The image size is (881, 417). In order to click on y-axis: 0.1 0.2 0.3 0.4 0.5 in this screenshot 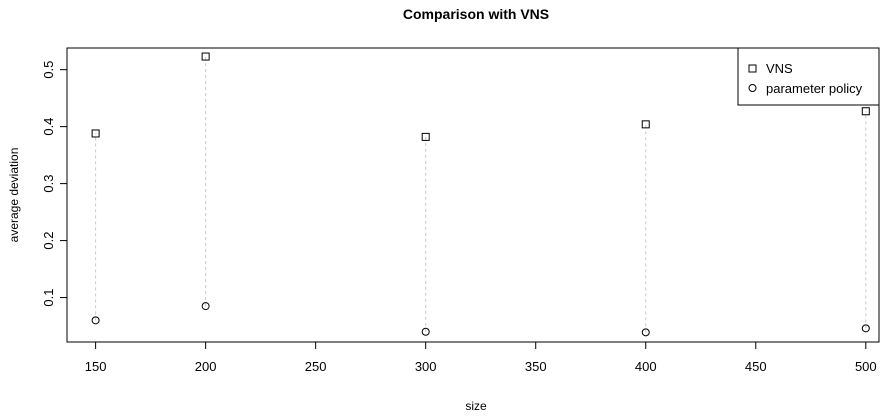, I will do `click(54, 184)`.